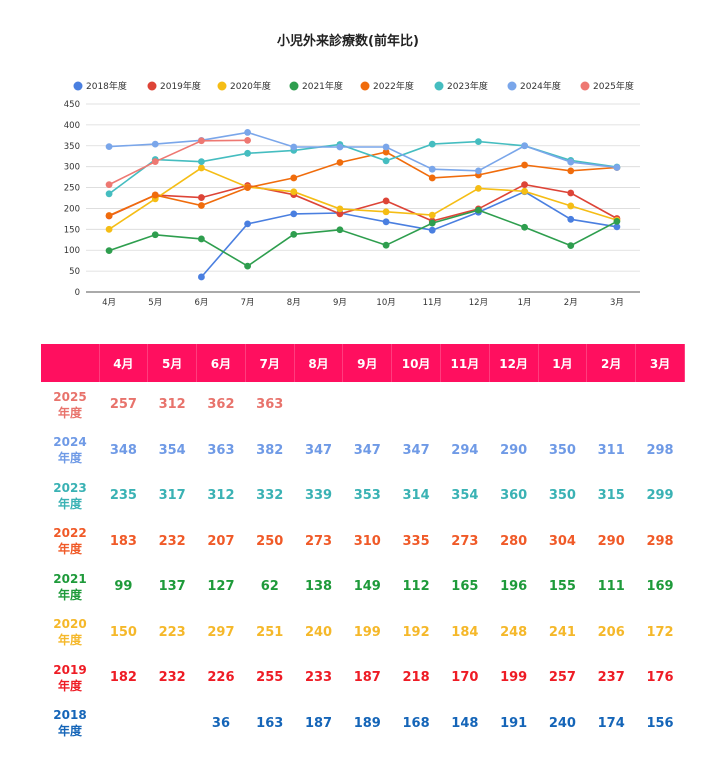  What do you see at coordinates (367, 587) in the screenshot?
I see `table-cell: 149` at bounding box center [367, 587].